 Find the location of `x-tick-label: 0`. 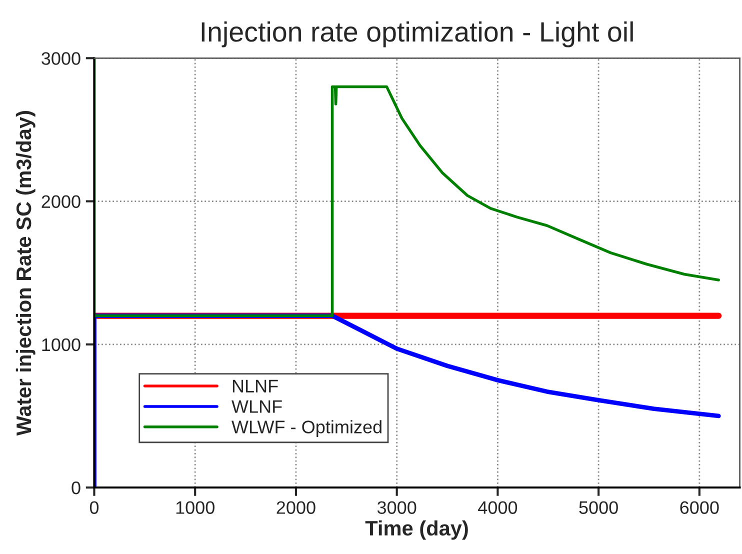

x-tick-label: 0 is located at coordinates (94, 507).